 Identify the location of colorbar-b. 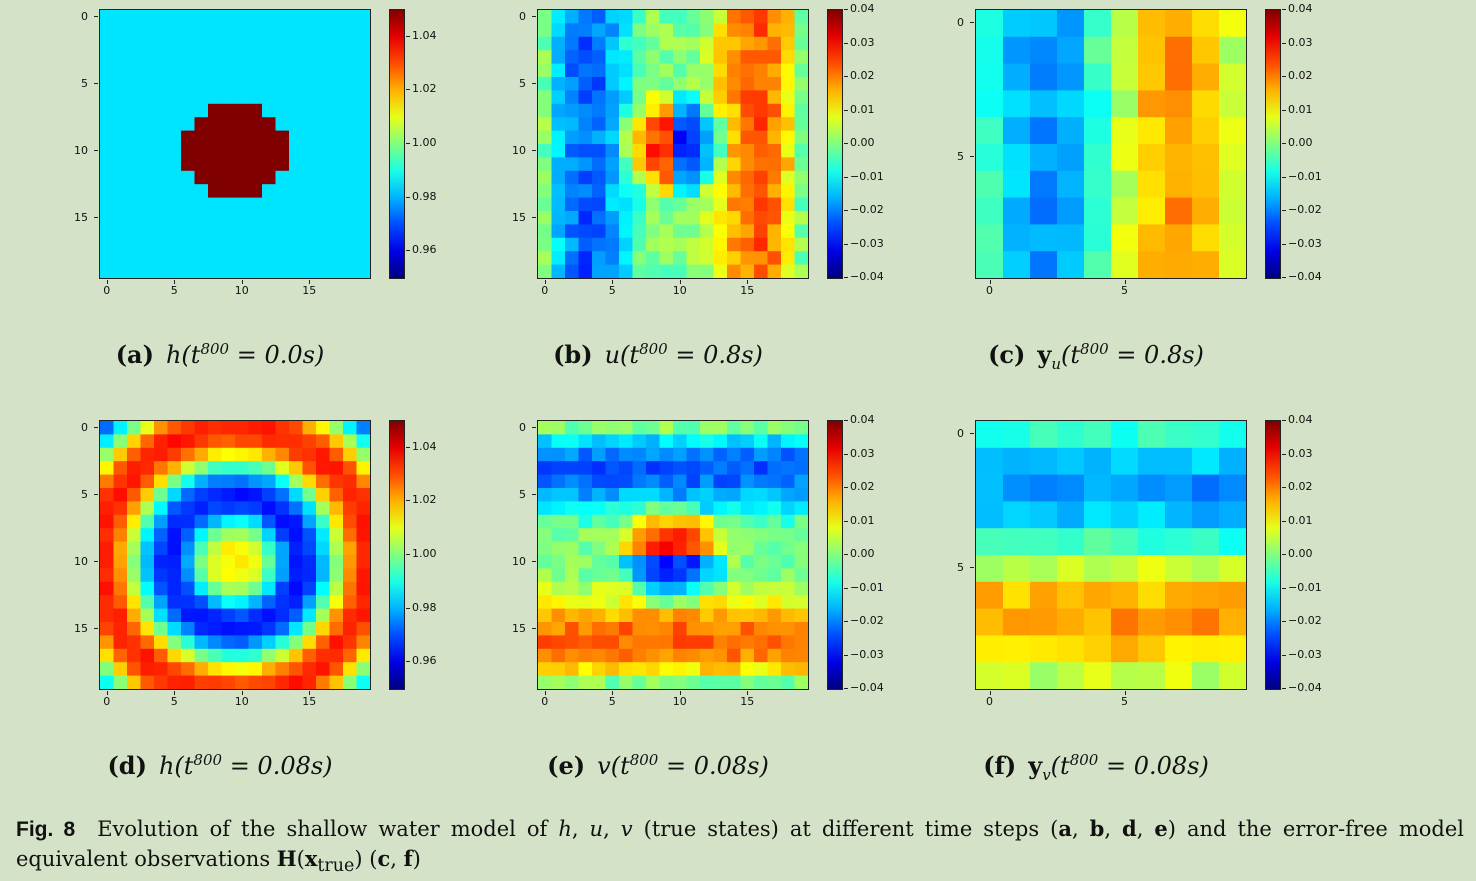
(835, 144).